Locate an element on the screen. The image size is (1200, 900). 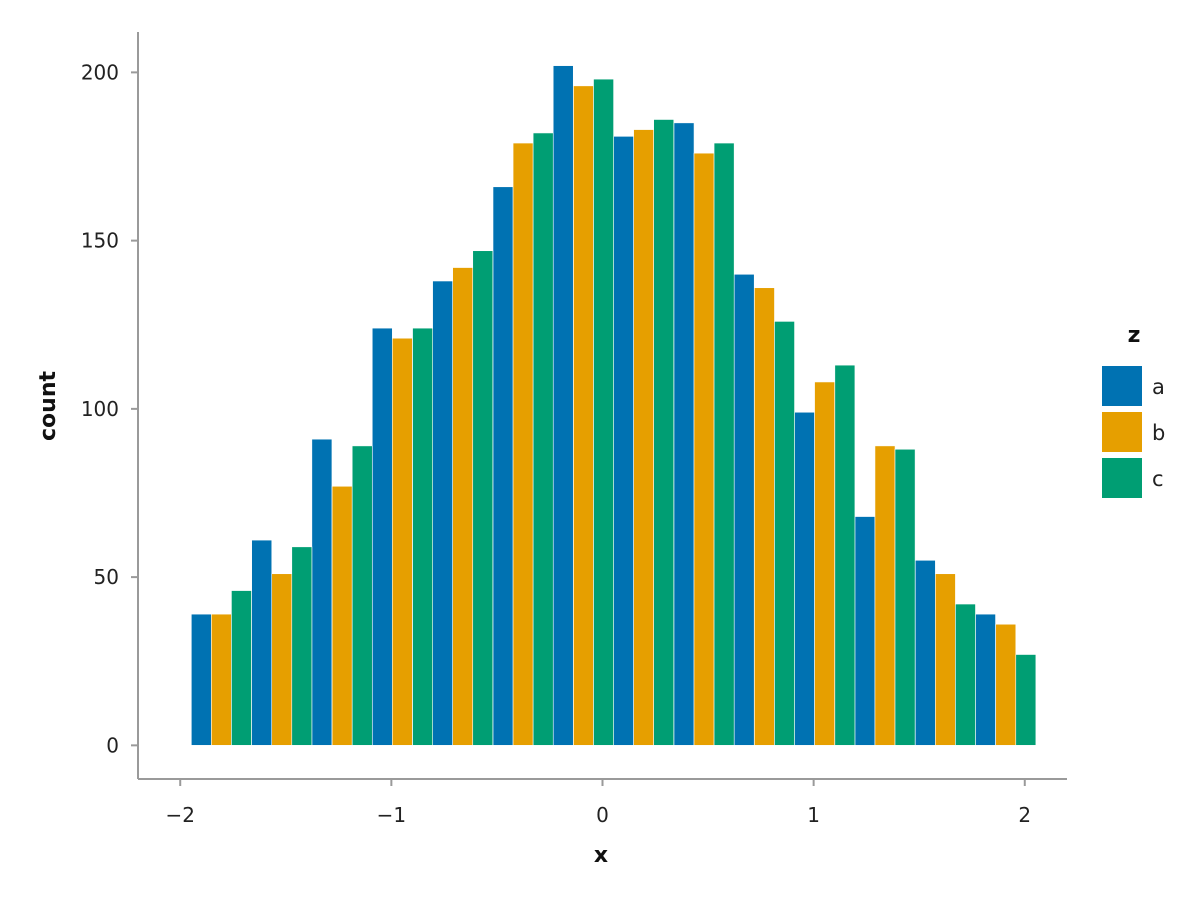
y-axis-title: count is located at coordinates (48, 406).